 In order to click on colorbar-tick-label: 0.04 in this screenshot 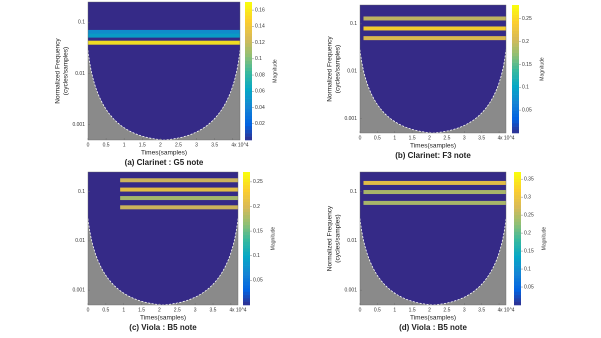, I will do `click(260, 108)`.